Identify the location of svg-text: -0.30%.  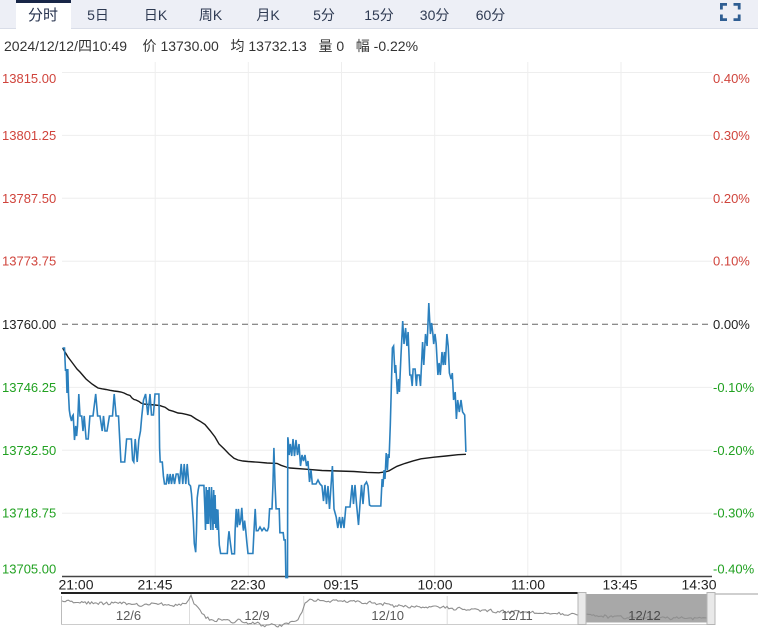
(734, 513).